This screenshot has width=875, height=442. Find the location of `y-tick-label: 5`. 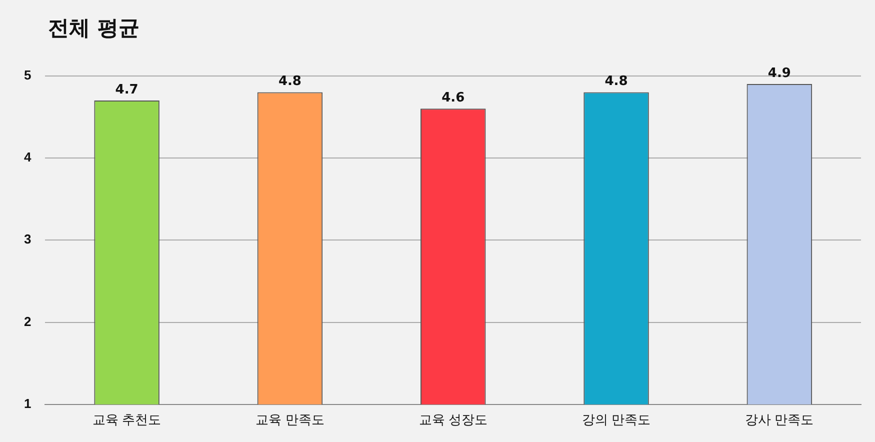

y-tick-label: 5 is located at coordinates (28, 74).